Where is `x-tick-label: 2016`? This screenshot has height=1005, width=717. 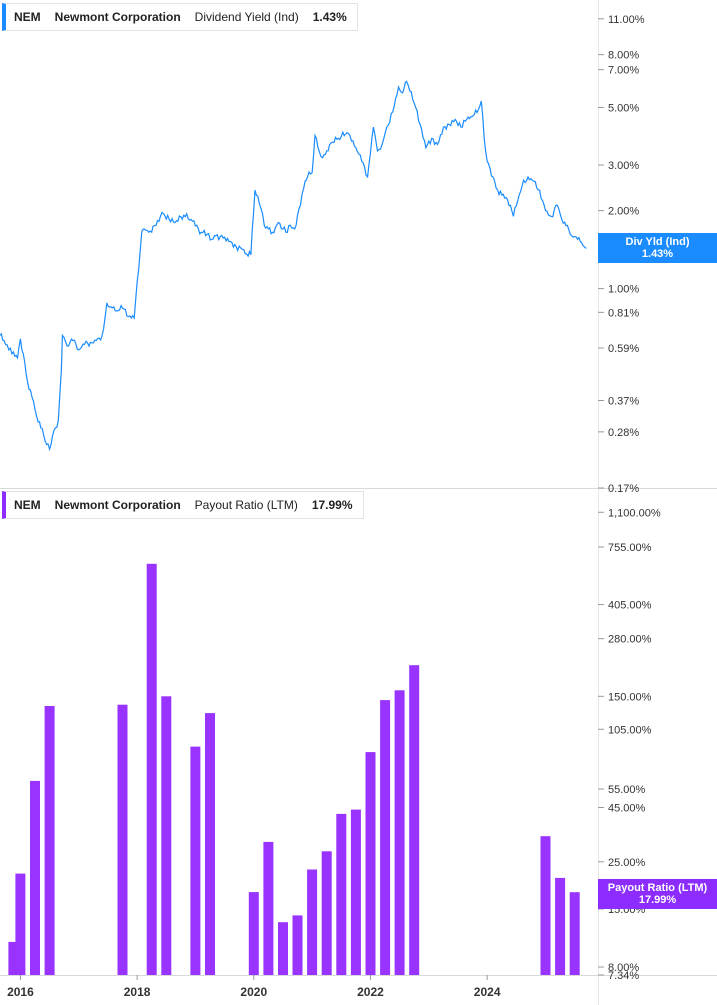 x-tick-label: 2016 is located at coordinates (20, 992).